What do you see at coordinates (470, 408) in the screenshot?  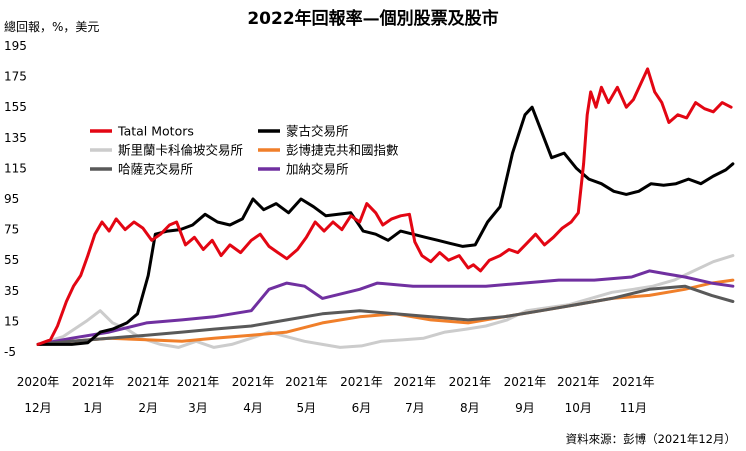 I see `x-tick-month: 8月` at bounding box center [470, 408].